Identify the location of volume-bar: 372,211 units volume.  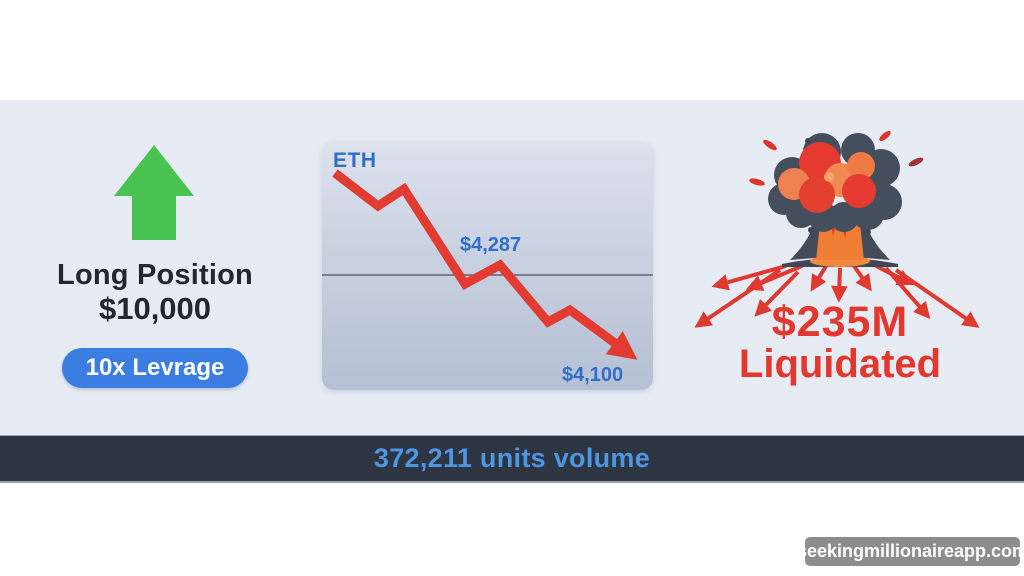
(512, 459).